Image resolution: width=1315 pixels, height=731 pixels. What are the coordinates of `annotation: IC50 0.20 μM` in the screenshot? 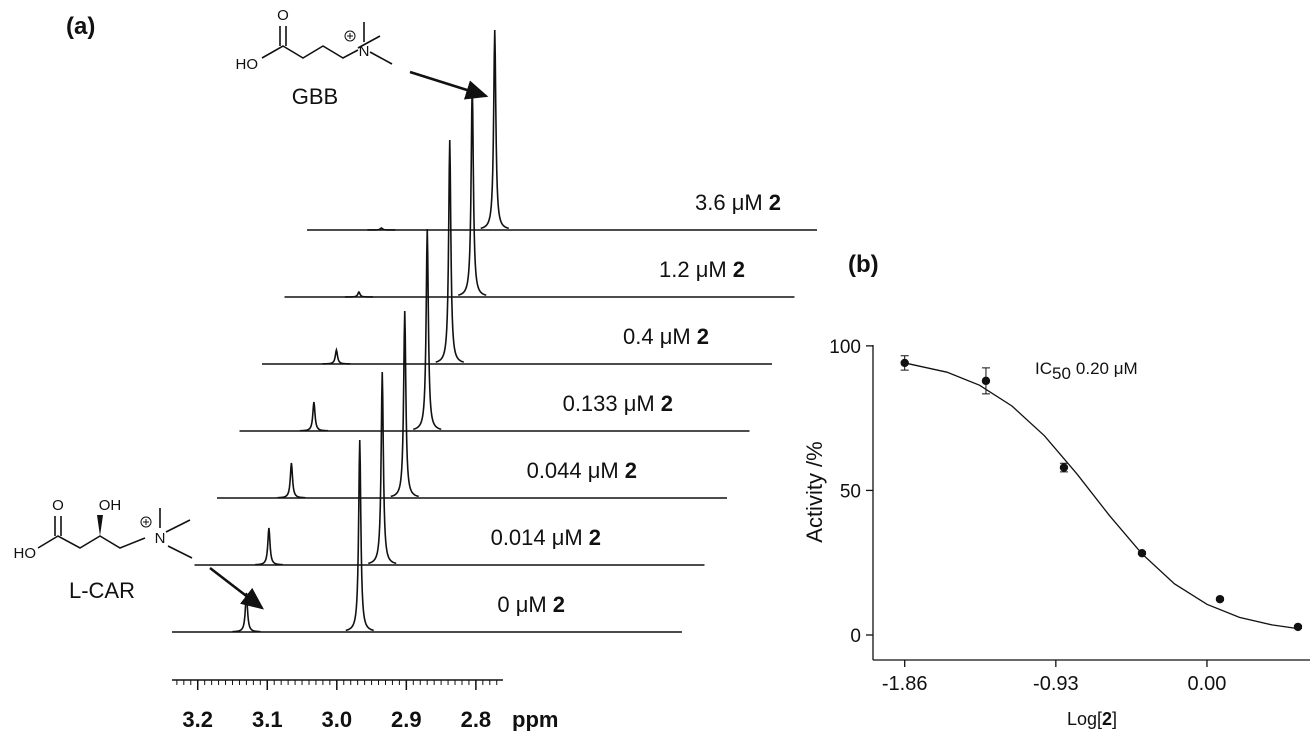 It's located at (1086, 371).